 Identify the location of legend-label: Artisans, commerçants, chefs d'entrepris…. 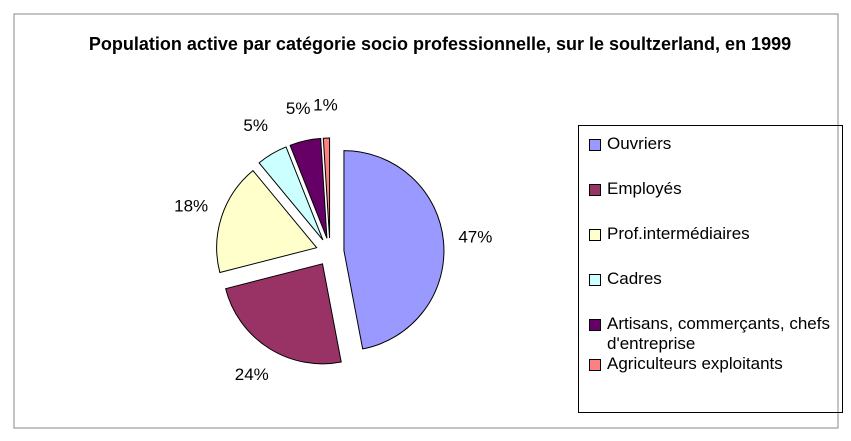
(718, 333).